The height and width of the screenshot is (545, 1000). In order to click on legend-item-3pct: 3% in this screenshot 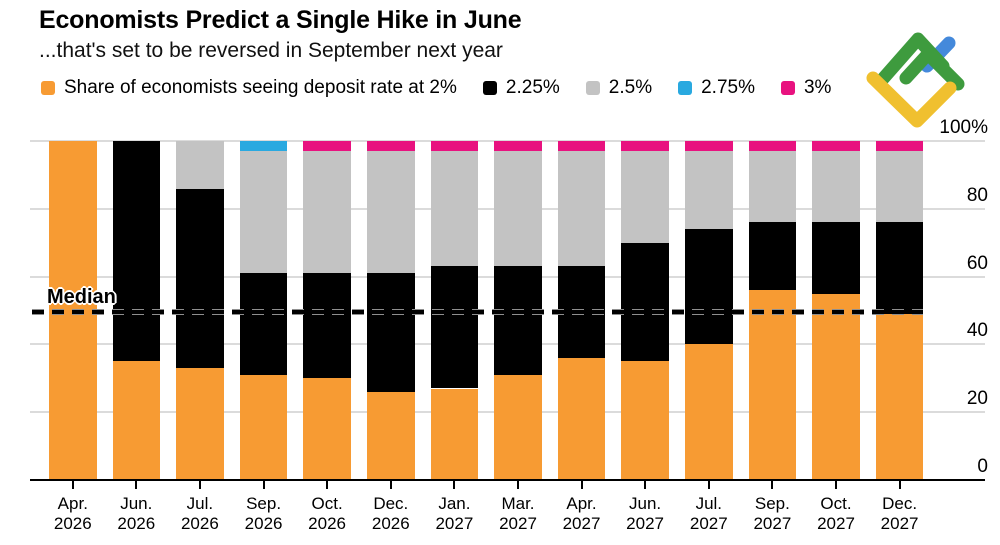, I will do `click(806, 88)`.